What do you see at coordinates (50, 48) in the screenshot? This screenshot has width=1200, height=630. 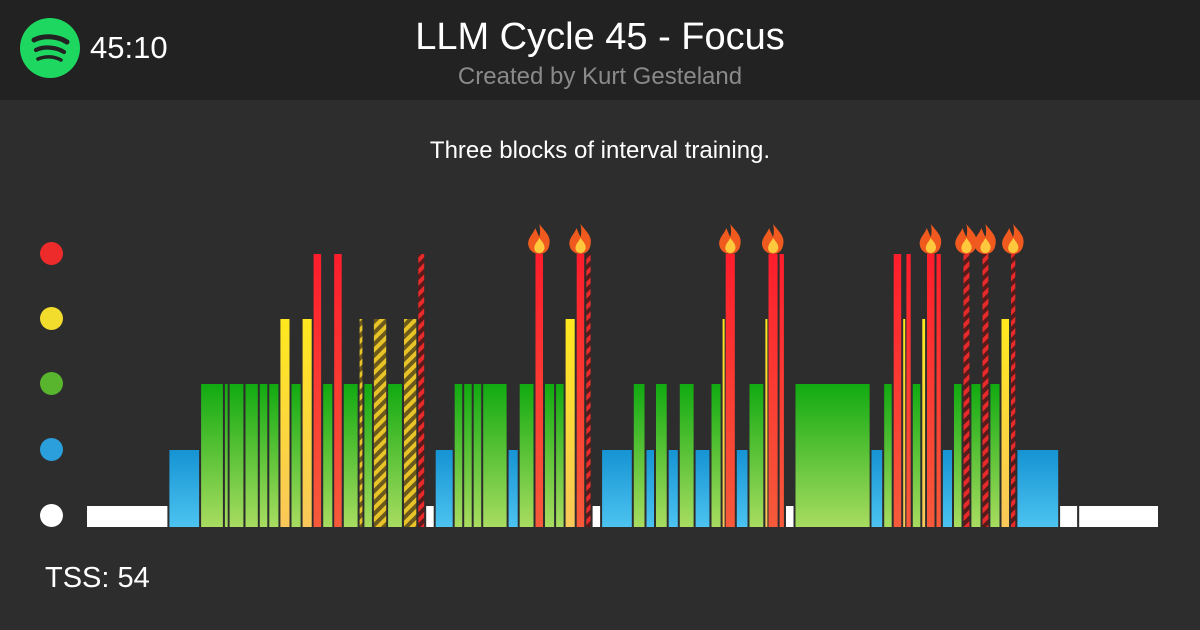 I see `spotify-logo-icon` at bounding box center [50, 48].